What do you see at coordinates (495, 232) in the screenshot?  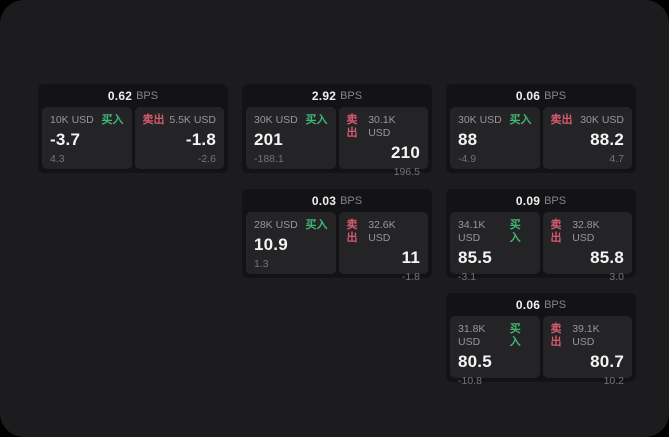 I see `buy-tile-header: 34.1K USD 买入` at bounding box center [495, 232].